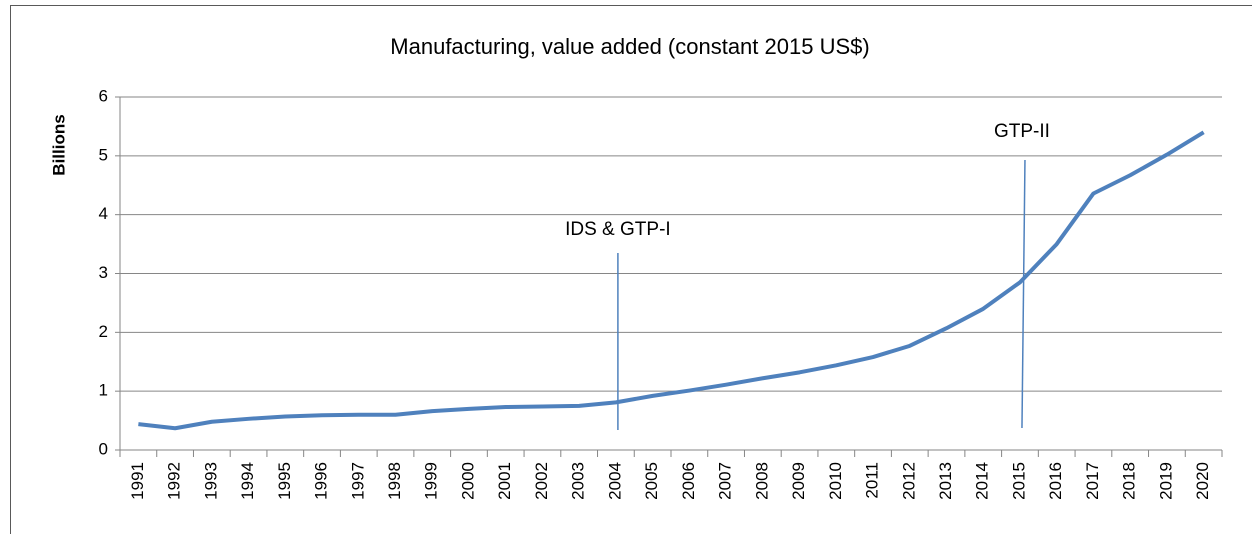 The width and height of the screenshot is (1253, 534). What do you see at coordinates (174, 481) in the screenshot?
I see `x-tick-label: 1992` at bounding box center [174, 481].